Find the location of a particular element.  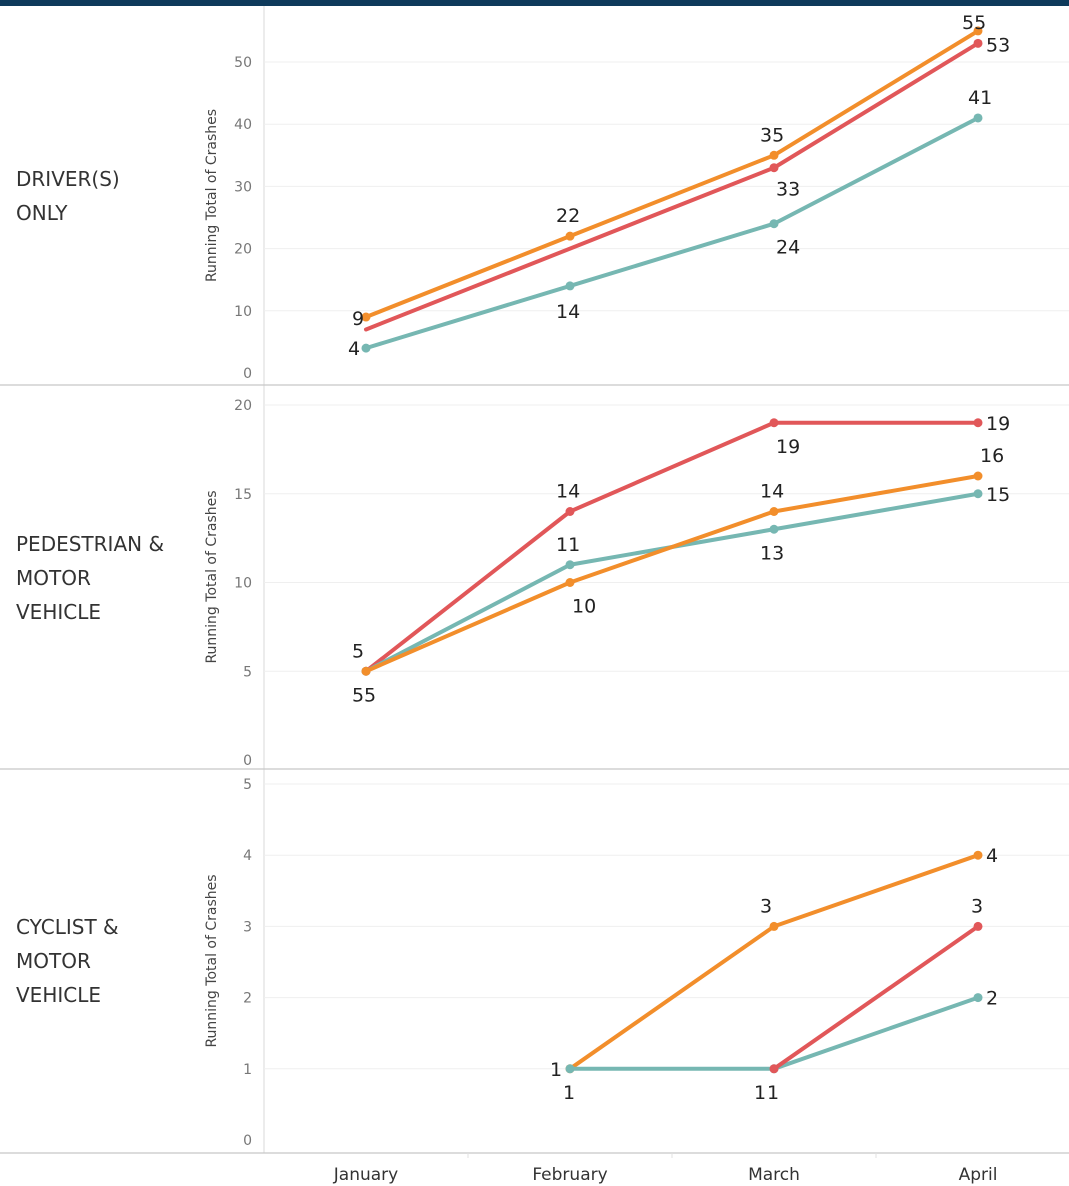

y-tick-label: 1 is located at coordinates (247, 1070).